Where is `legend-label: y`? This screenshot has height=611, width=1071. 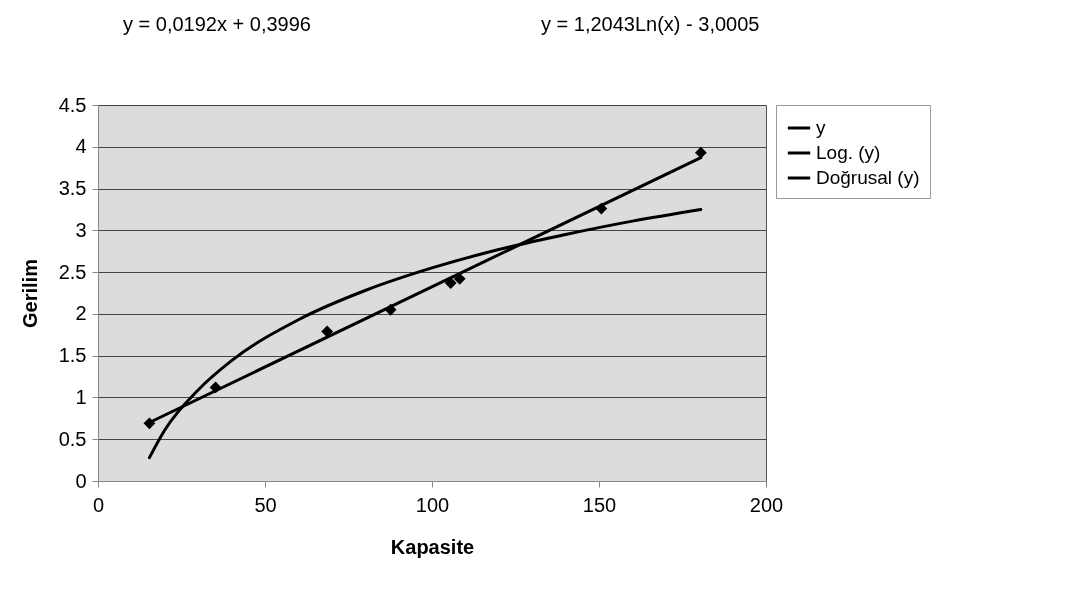
legend-label: y is located at coordinates (821, 127).